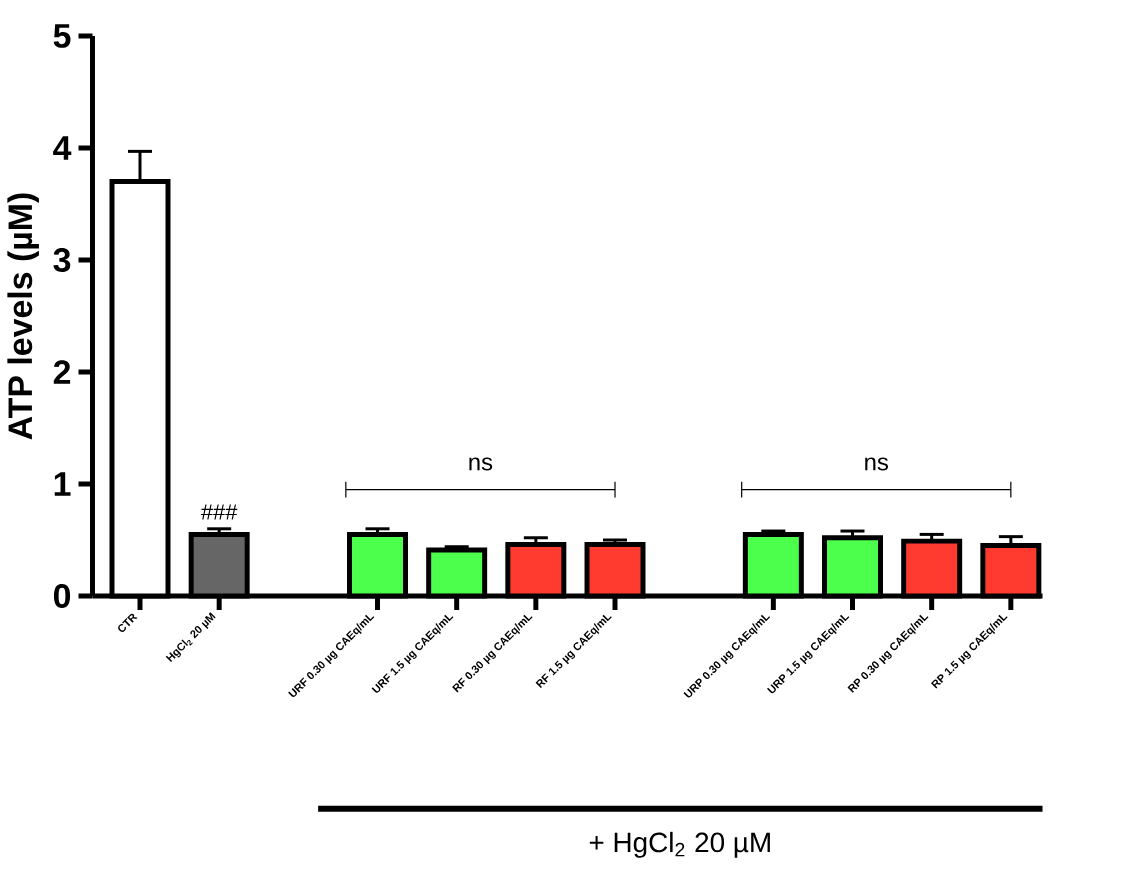  What do you see at coordinates (23, 316) in the screenshot?
I see `y-axis-title: ATP levels (µM)` at bounding box center [23, 316].